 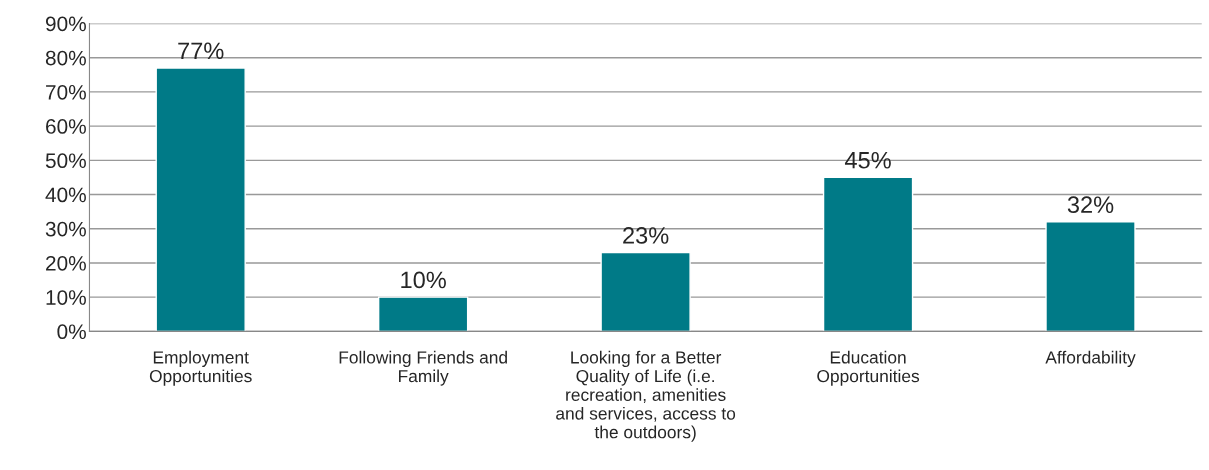 I want to click on x-tick-label: Looking for a Better Quality of Life (i.e. recreation, amenities and services, access to the outdoors), so click(x=646, y=396).